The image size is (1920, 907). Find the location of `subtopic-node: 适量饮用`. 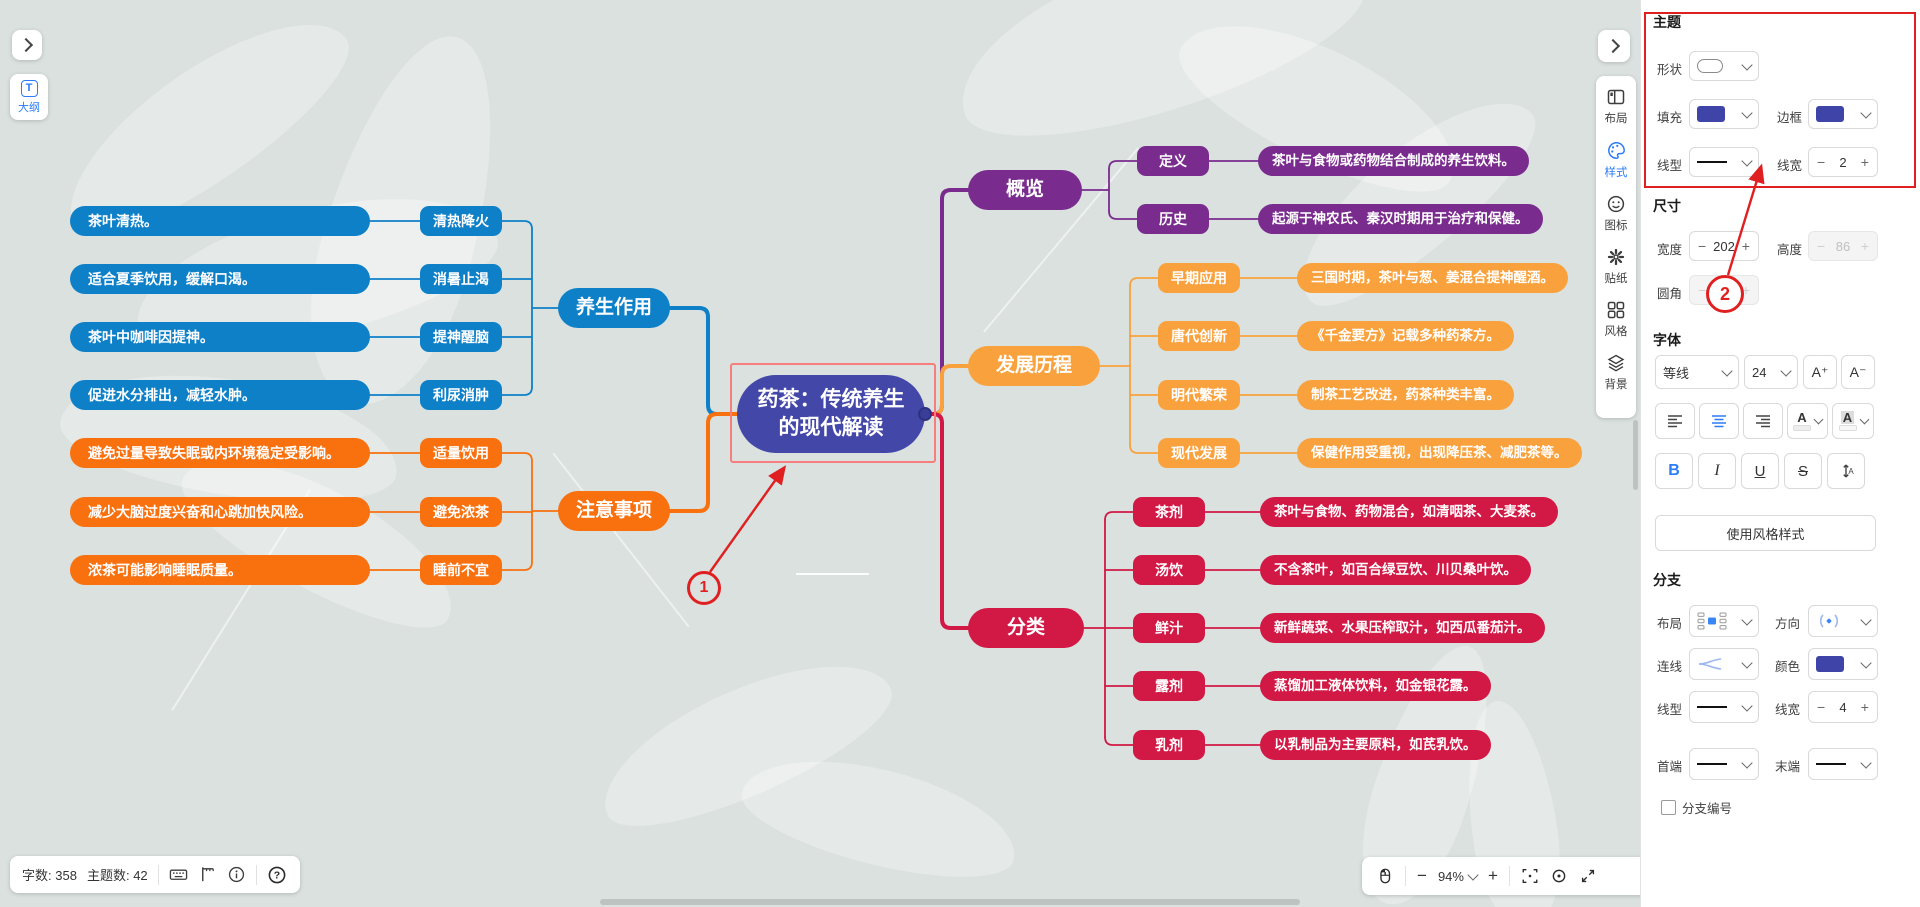

subtopic-node: 适量饮用 is located at coordinates (461, 453).